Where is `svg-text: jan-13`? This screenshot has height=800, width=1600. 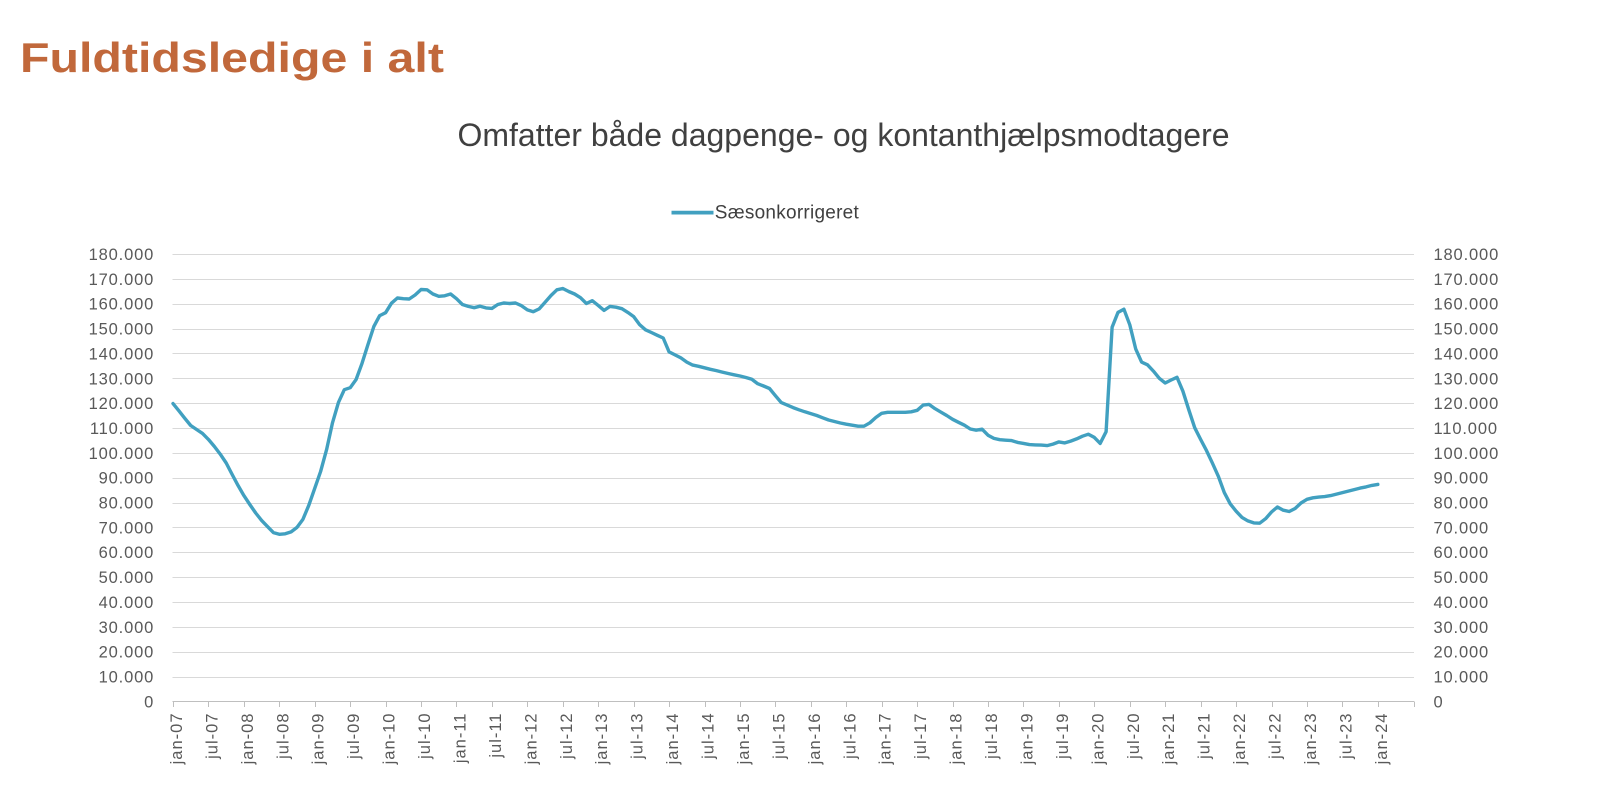
svg-text: jan-13 is located at coordinates (602, 739).